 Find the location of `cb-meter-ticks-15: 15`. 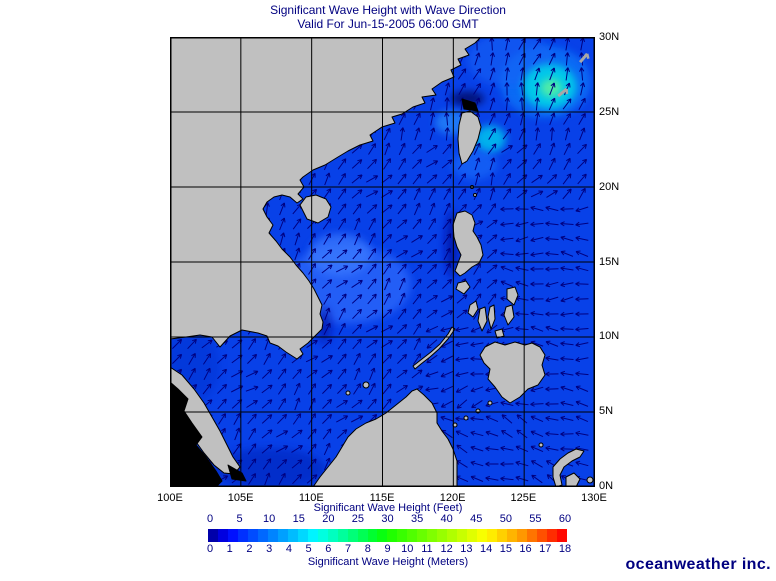

cb-meter-ticks-15: 15 is located at coordinates (505, 549).